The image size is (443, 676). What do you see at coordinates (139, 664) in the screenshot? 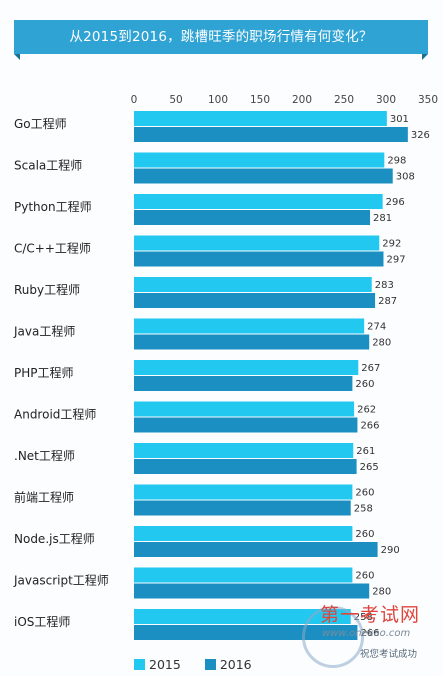
I see `legend-swatch-2015` at bounding box center [139, 664].